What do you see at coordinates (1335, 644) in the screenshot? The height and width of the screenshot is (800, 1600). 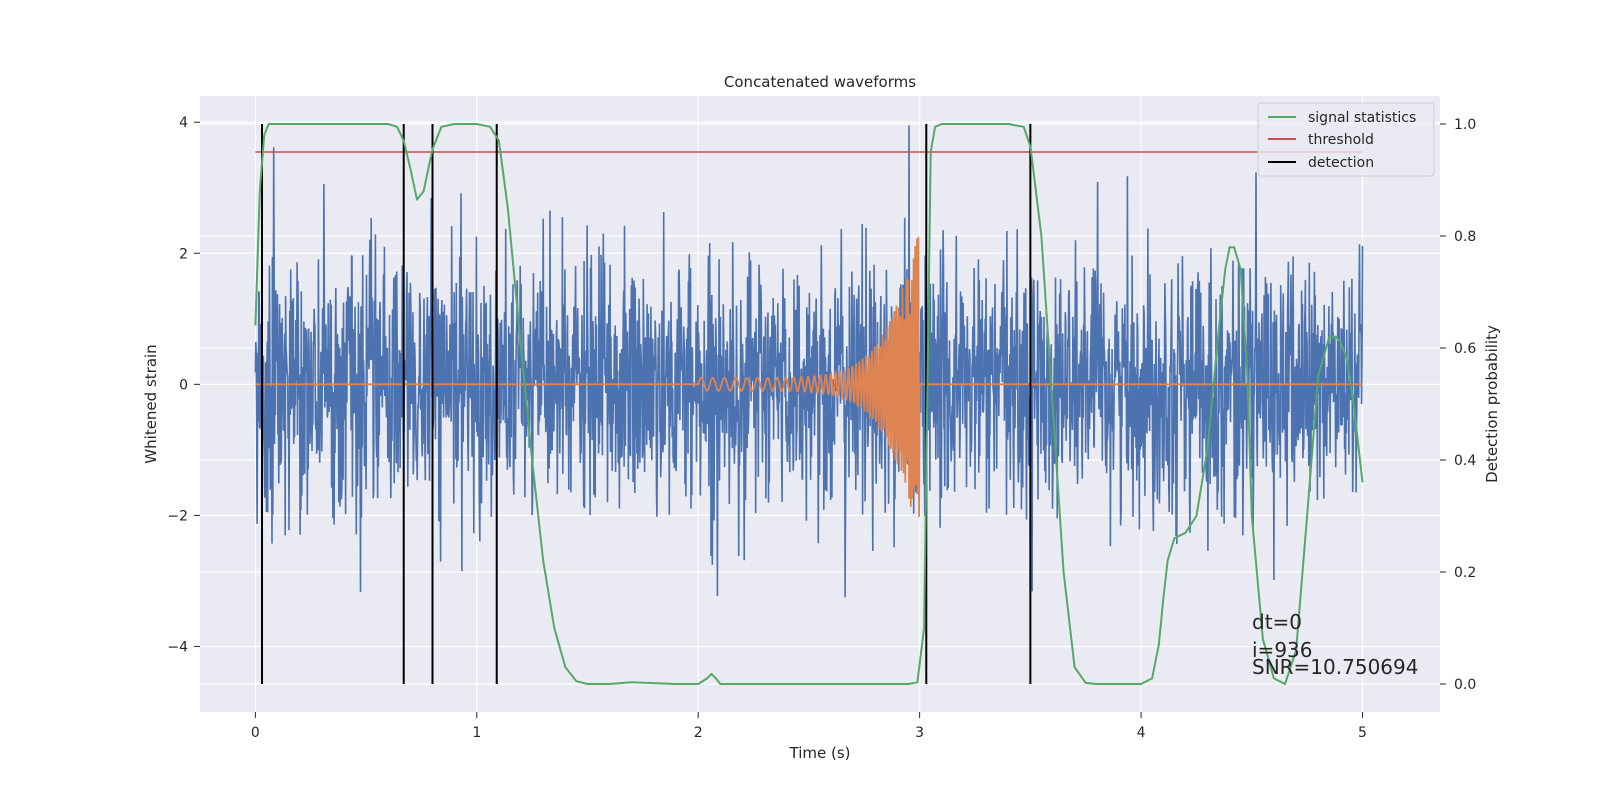 I see `annotation-block: dt=0 i=936 SNR=10.750694` at bounding box center [1335, 644].